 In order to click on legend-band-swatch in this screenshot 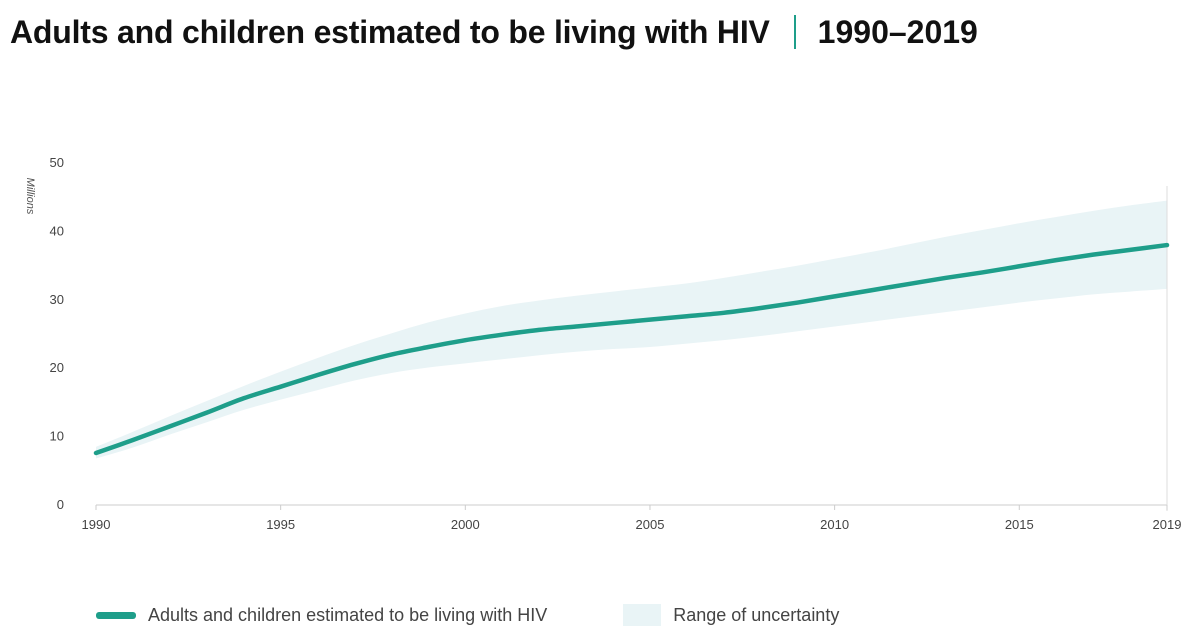, I will do `click(642, 615)`.